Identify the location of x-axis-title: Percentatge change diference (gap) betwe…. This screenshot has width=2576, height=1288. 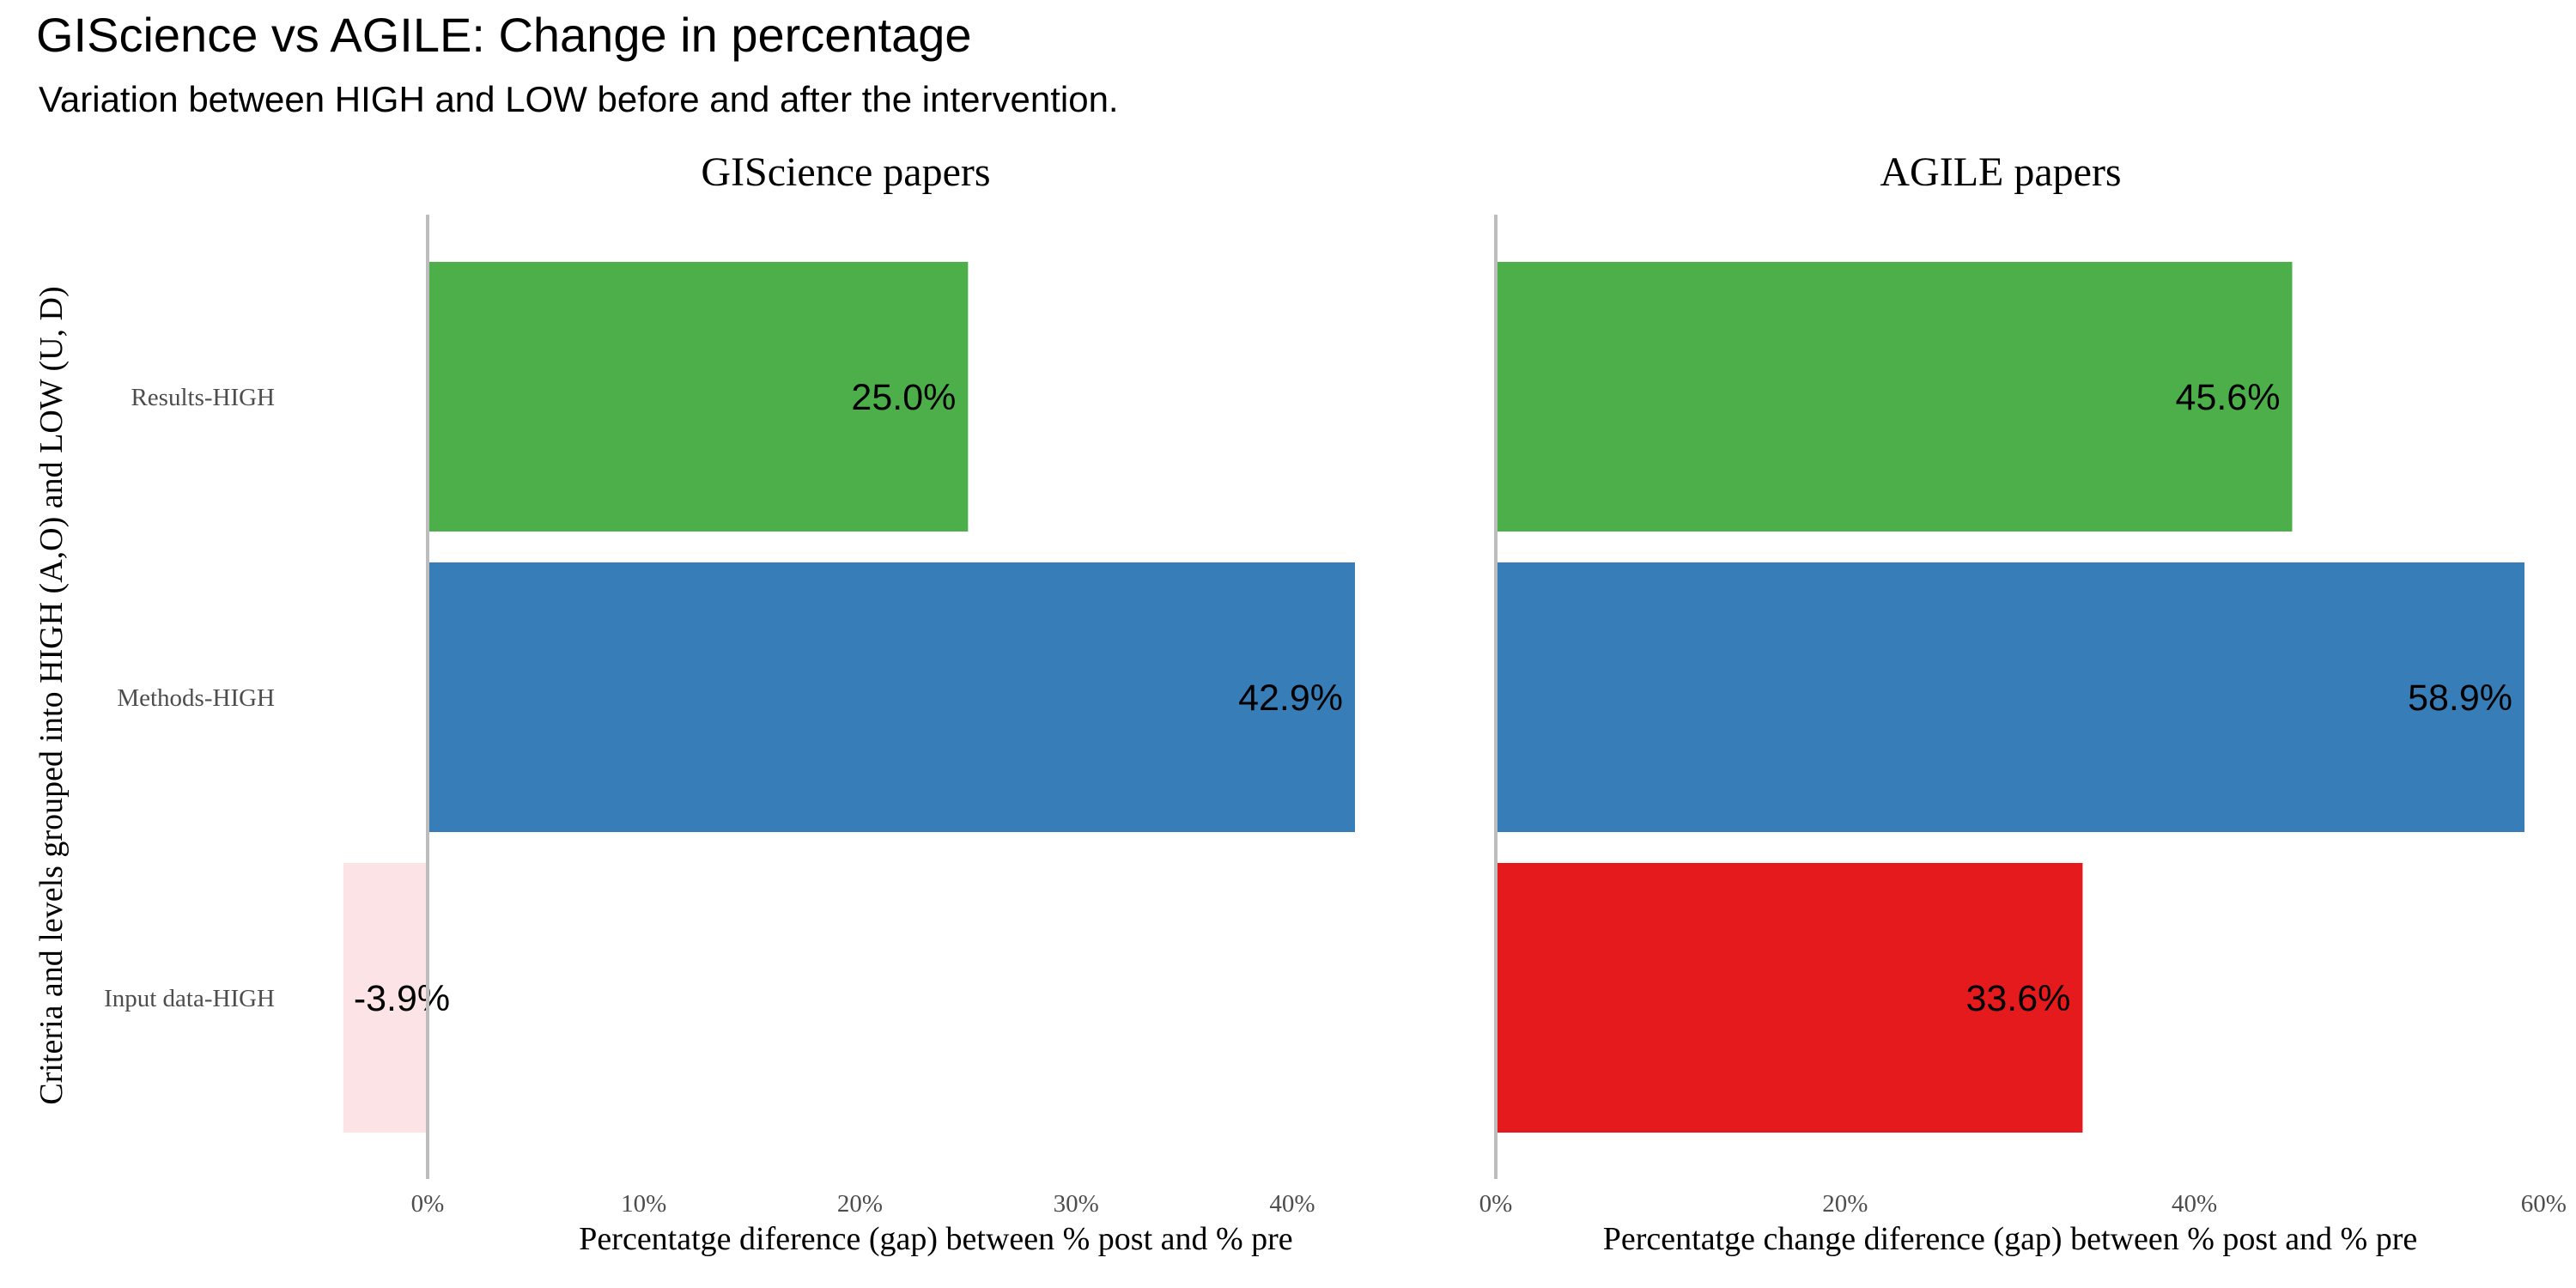
(2010, 1239).